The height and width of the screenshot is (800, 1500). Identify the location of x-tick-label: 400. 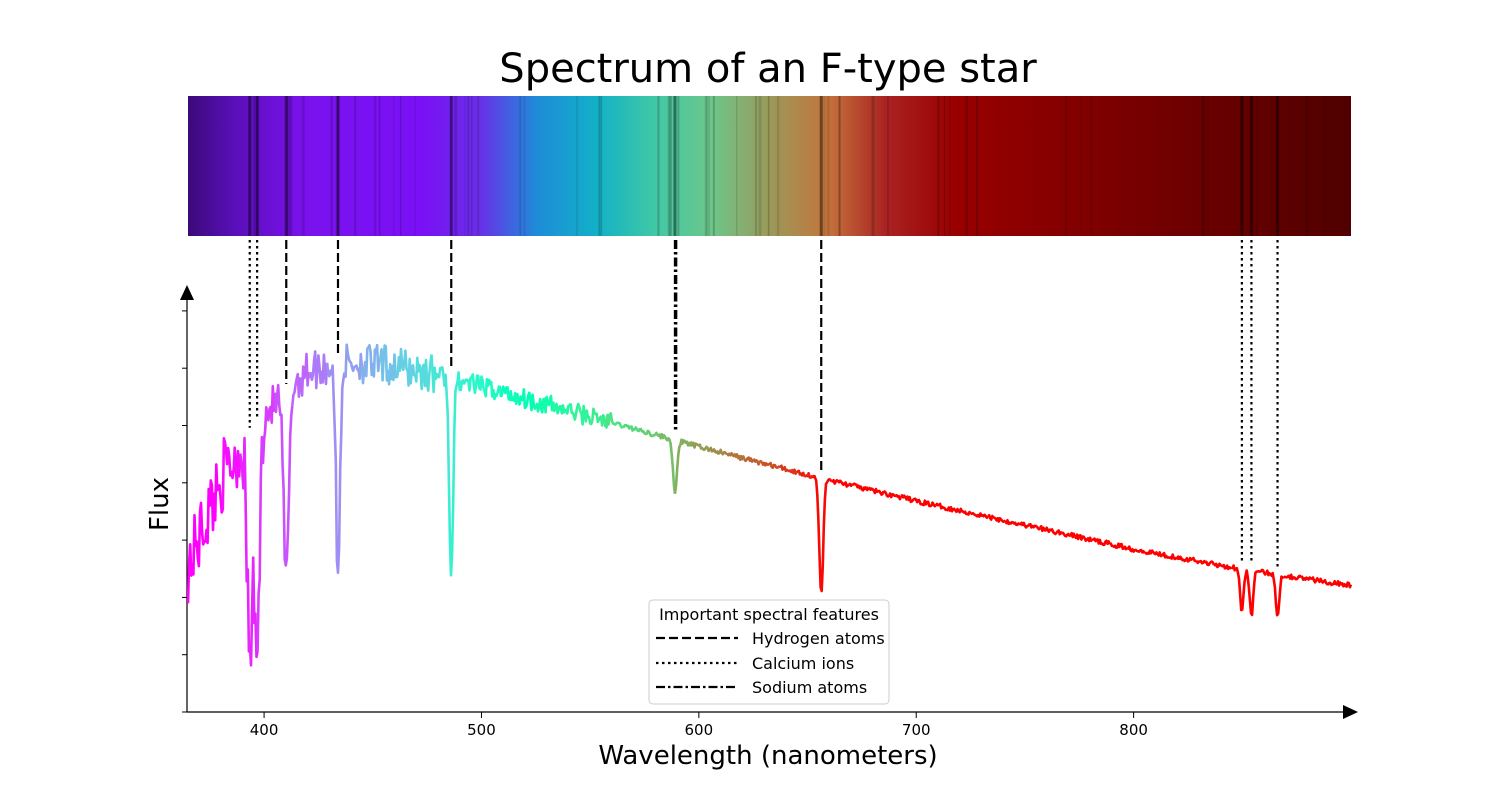
(264, 730).